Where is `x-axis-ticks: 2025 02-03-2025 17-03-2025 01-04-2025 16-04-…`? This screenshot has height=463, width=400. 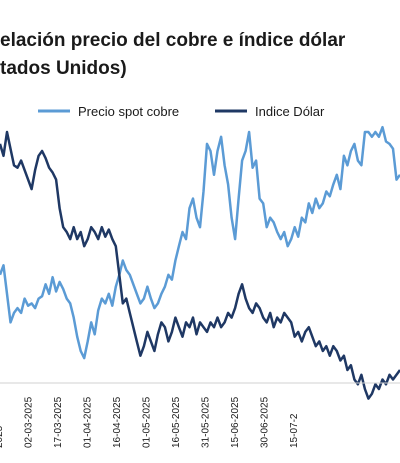
x-axis-ticks: 2025 02-03-2025 17-03-2025 01-04-2025 16-04-… is located at coordinates (150, 422).